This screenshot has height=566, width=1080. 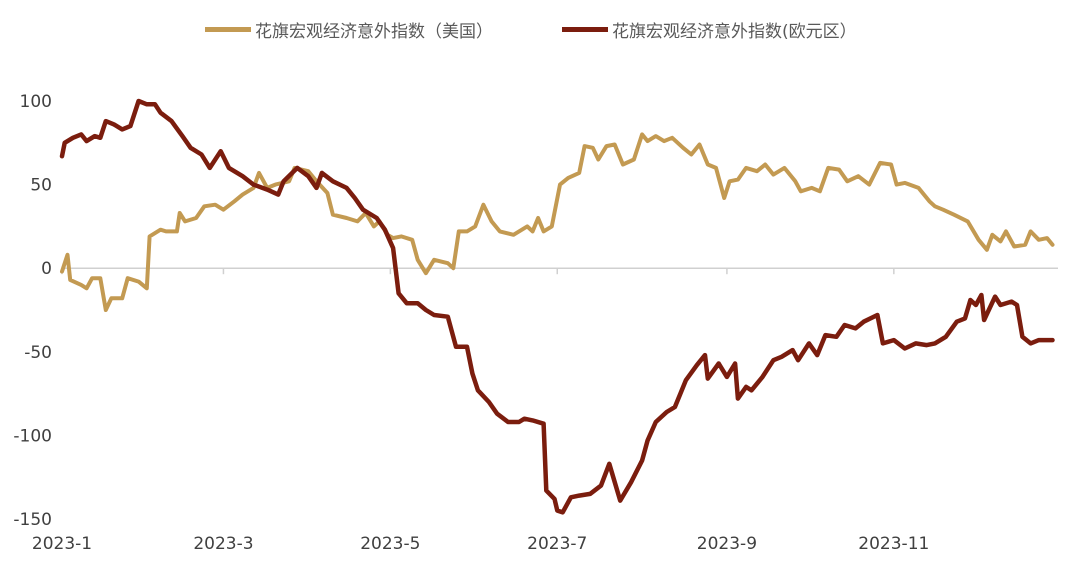 What do you see at coordinates (223, 544) in the screenshot?
I see `x-tick-label: 2023-3` at bounding box center [223, 544].